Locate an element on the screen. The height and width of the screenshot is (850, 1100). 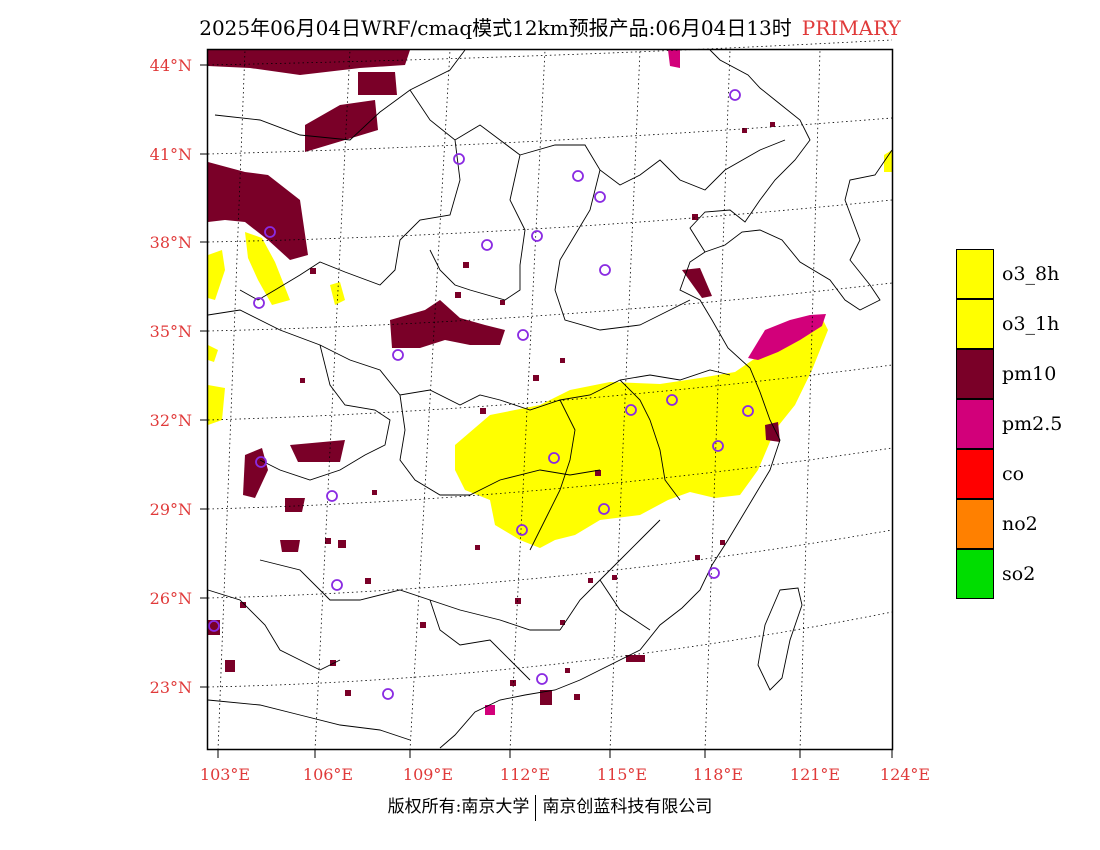
legend-label: pm2.5 is located at coordinates (1032, 424).